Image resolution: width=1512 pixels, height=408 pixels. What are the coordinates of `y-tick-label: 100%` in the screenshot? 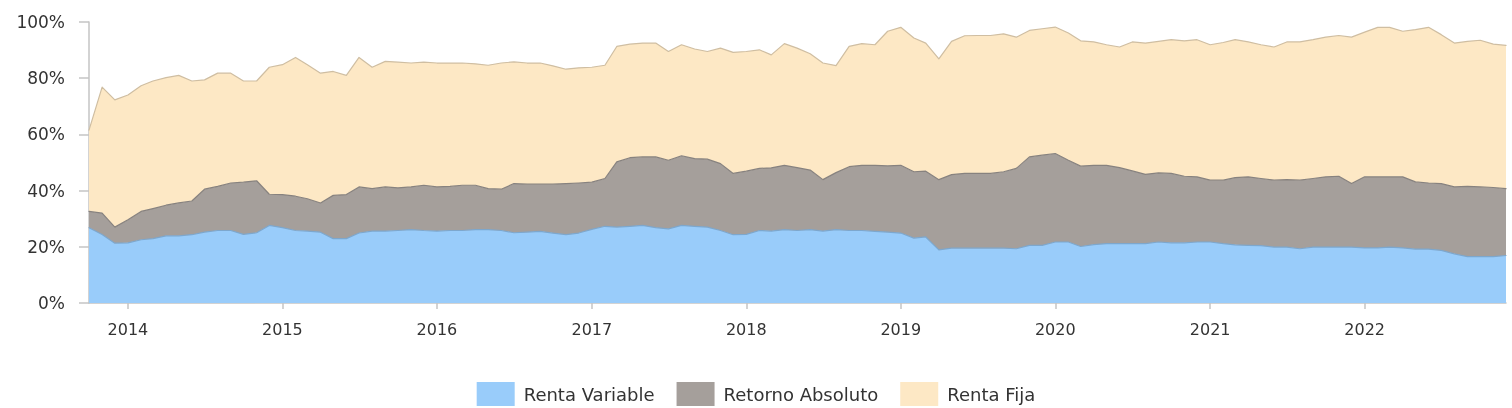 It's located at (40, 22).